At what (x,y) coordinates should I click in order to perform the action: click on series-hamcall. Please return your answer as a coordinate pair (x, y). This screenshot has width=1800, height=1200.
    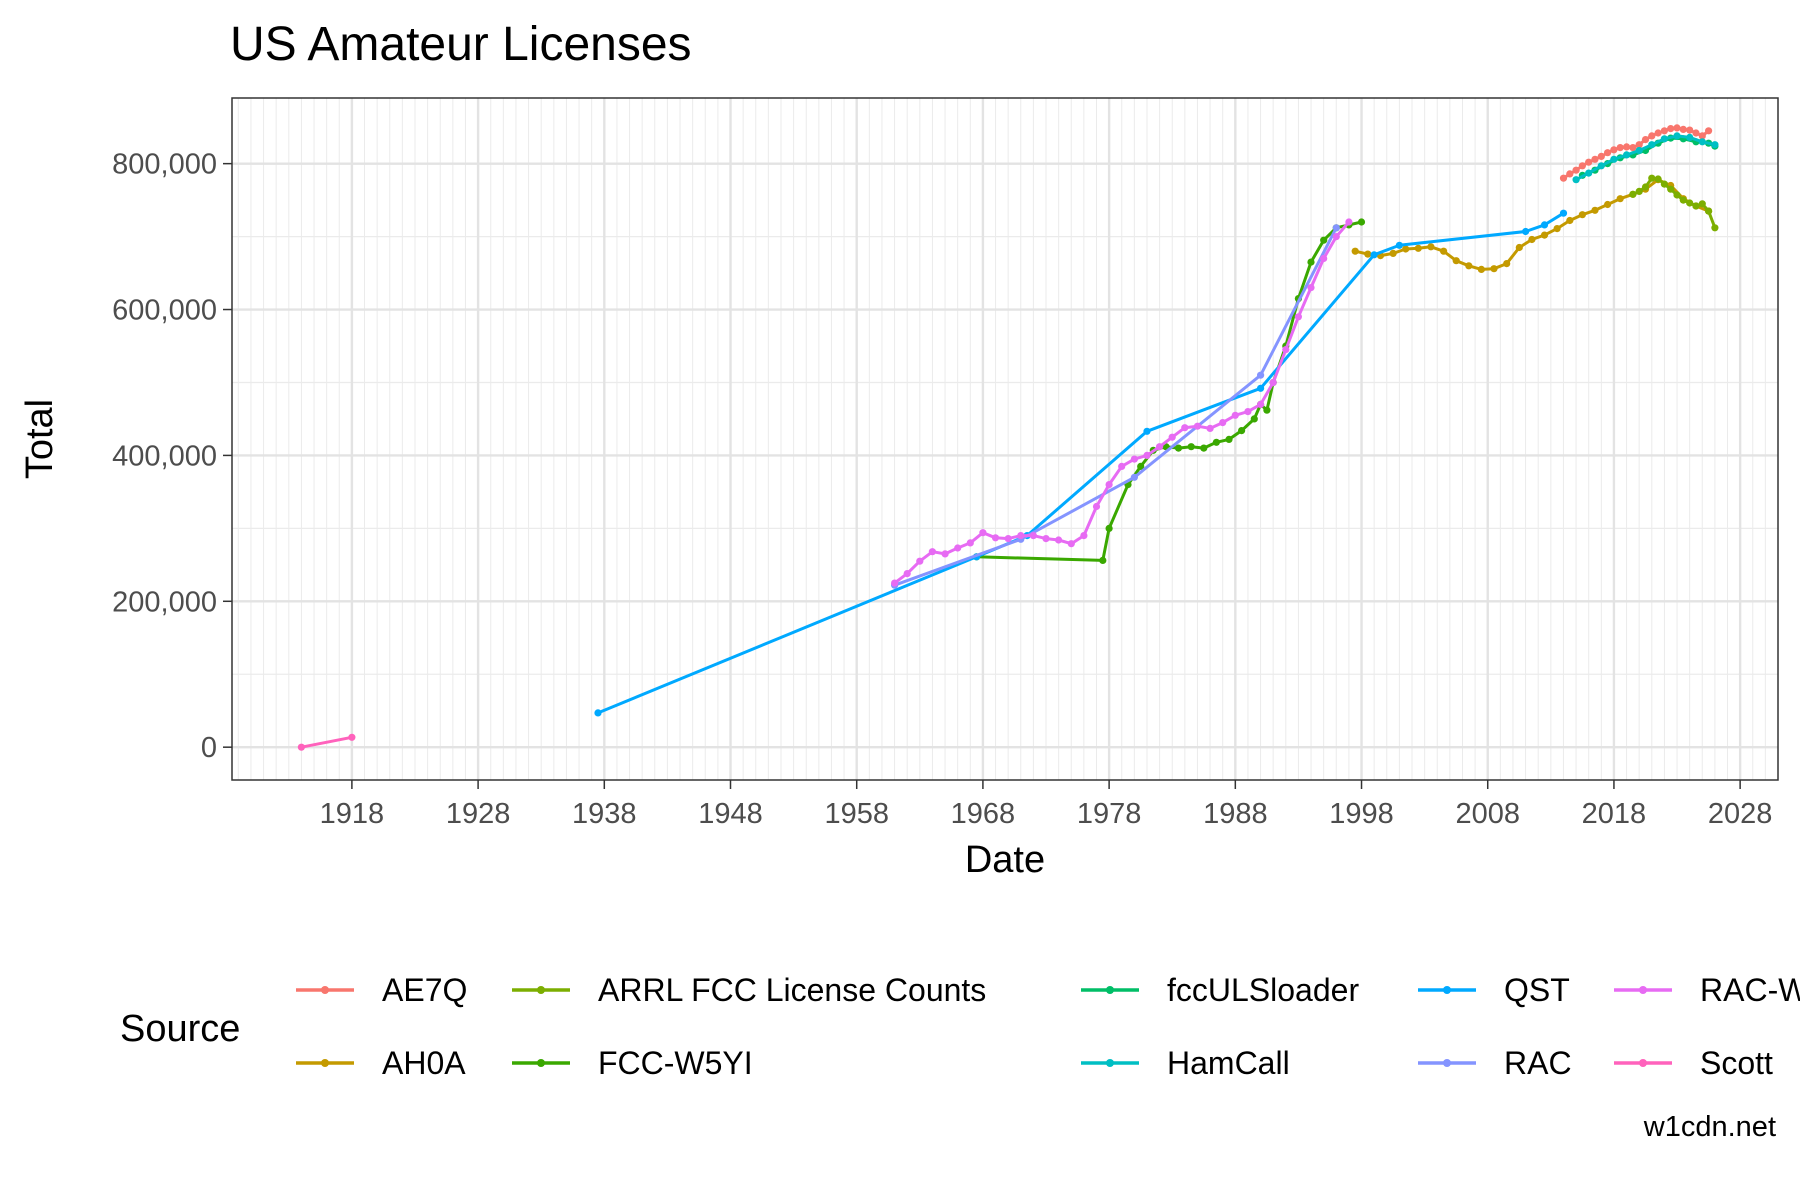
    Looking at the image, I should click on (1645, 158).